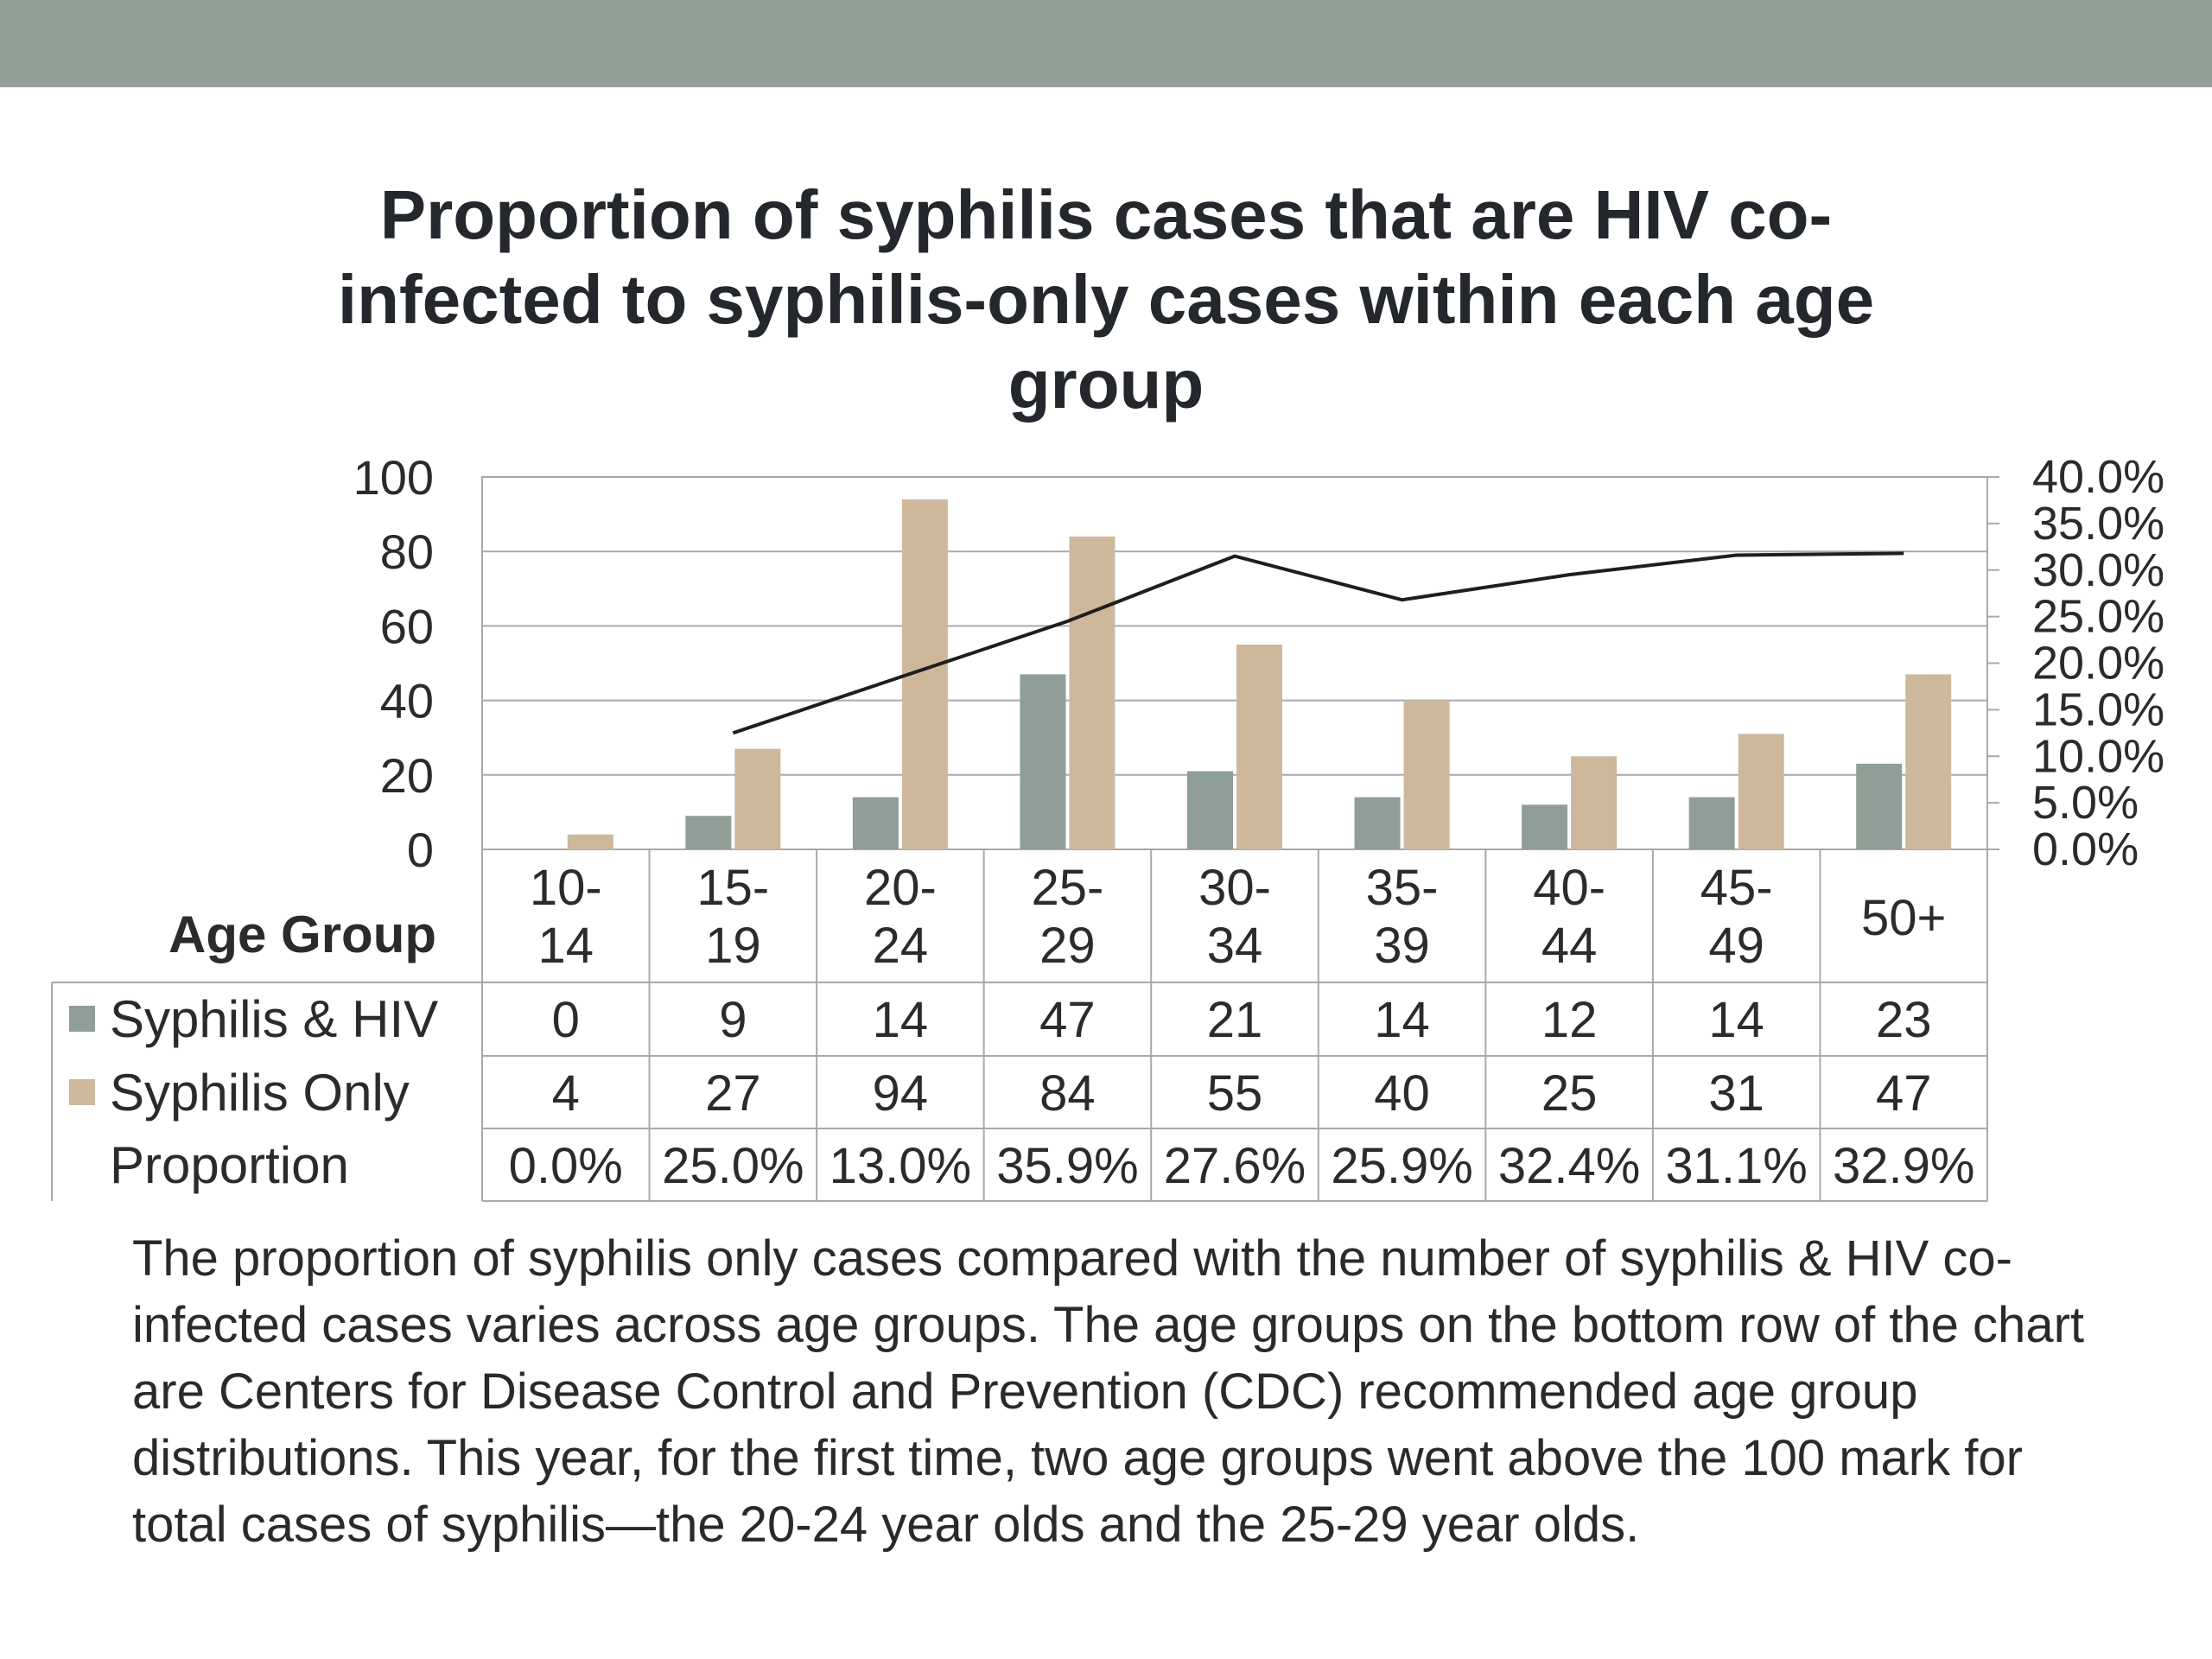  Describe the element at coordinates (901, 917) in the screenshot. I see `category-label: 20-24` at that location.